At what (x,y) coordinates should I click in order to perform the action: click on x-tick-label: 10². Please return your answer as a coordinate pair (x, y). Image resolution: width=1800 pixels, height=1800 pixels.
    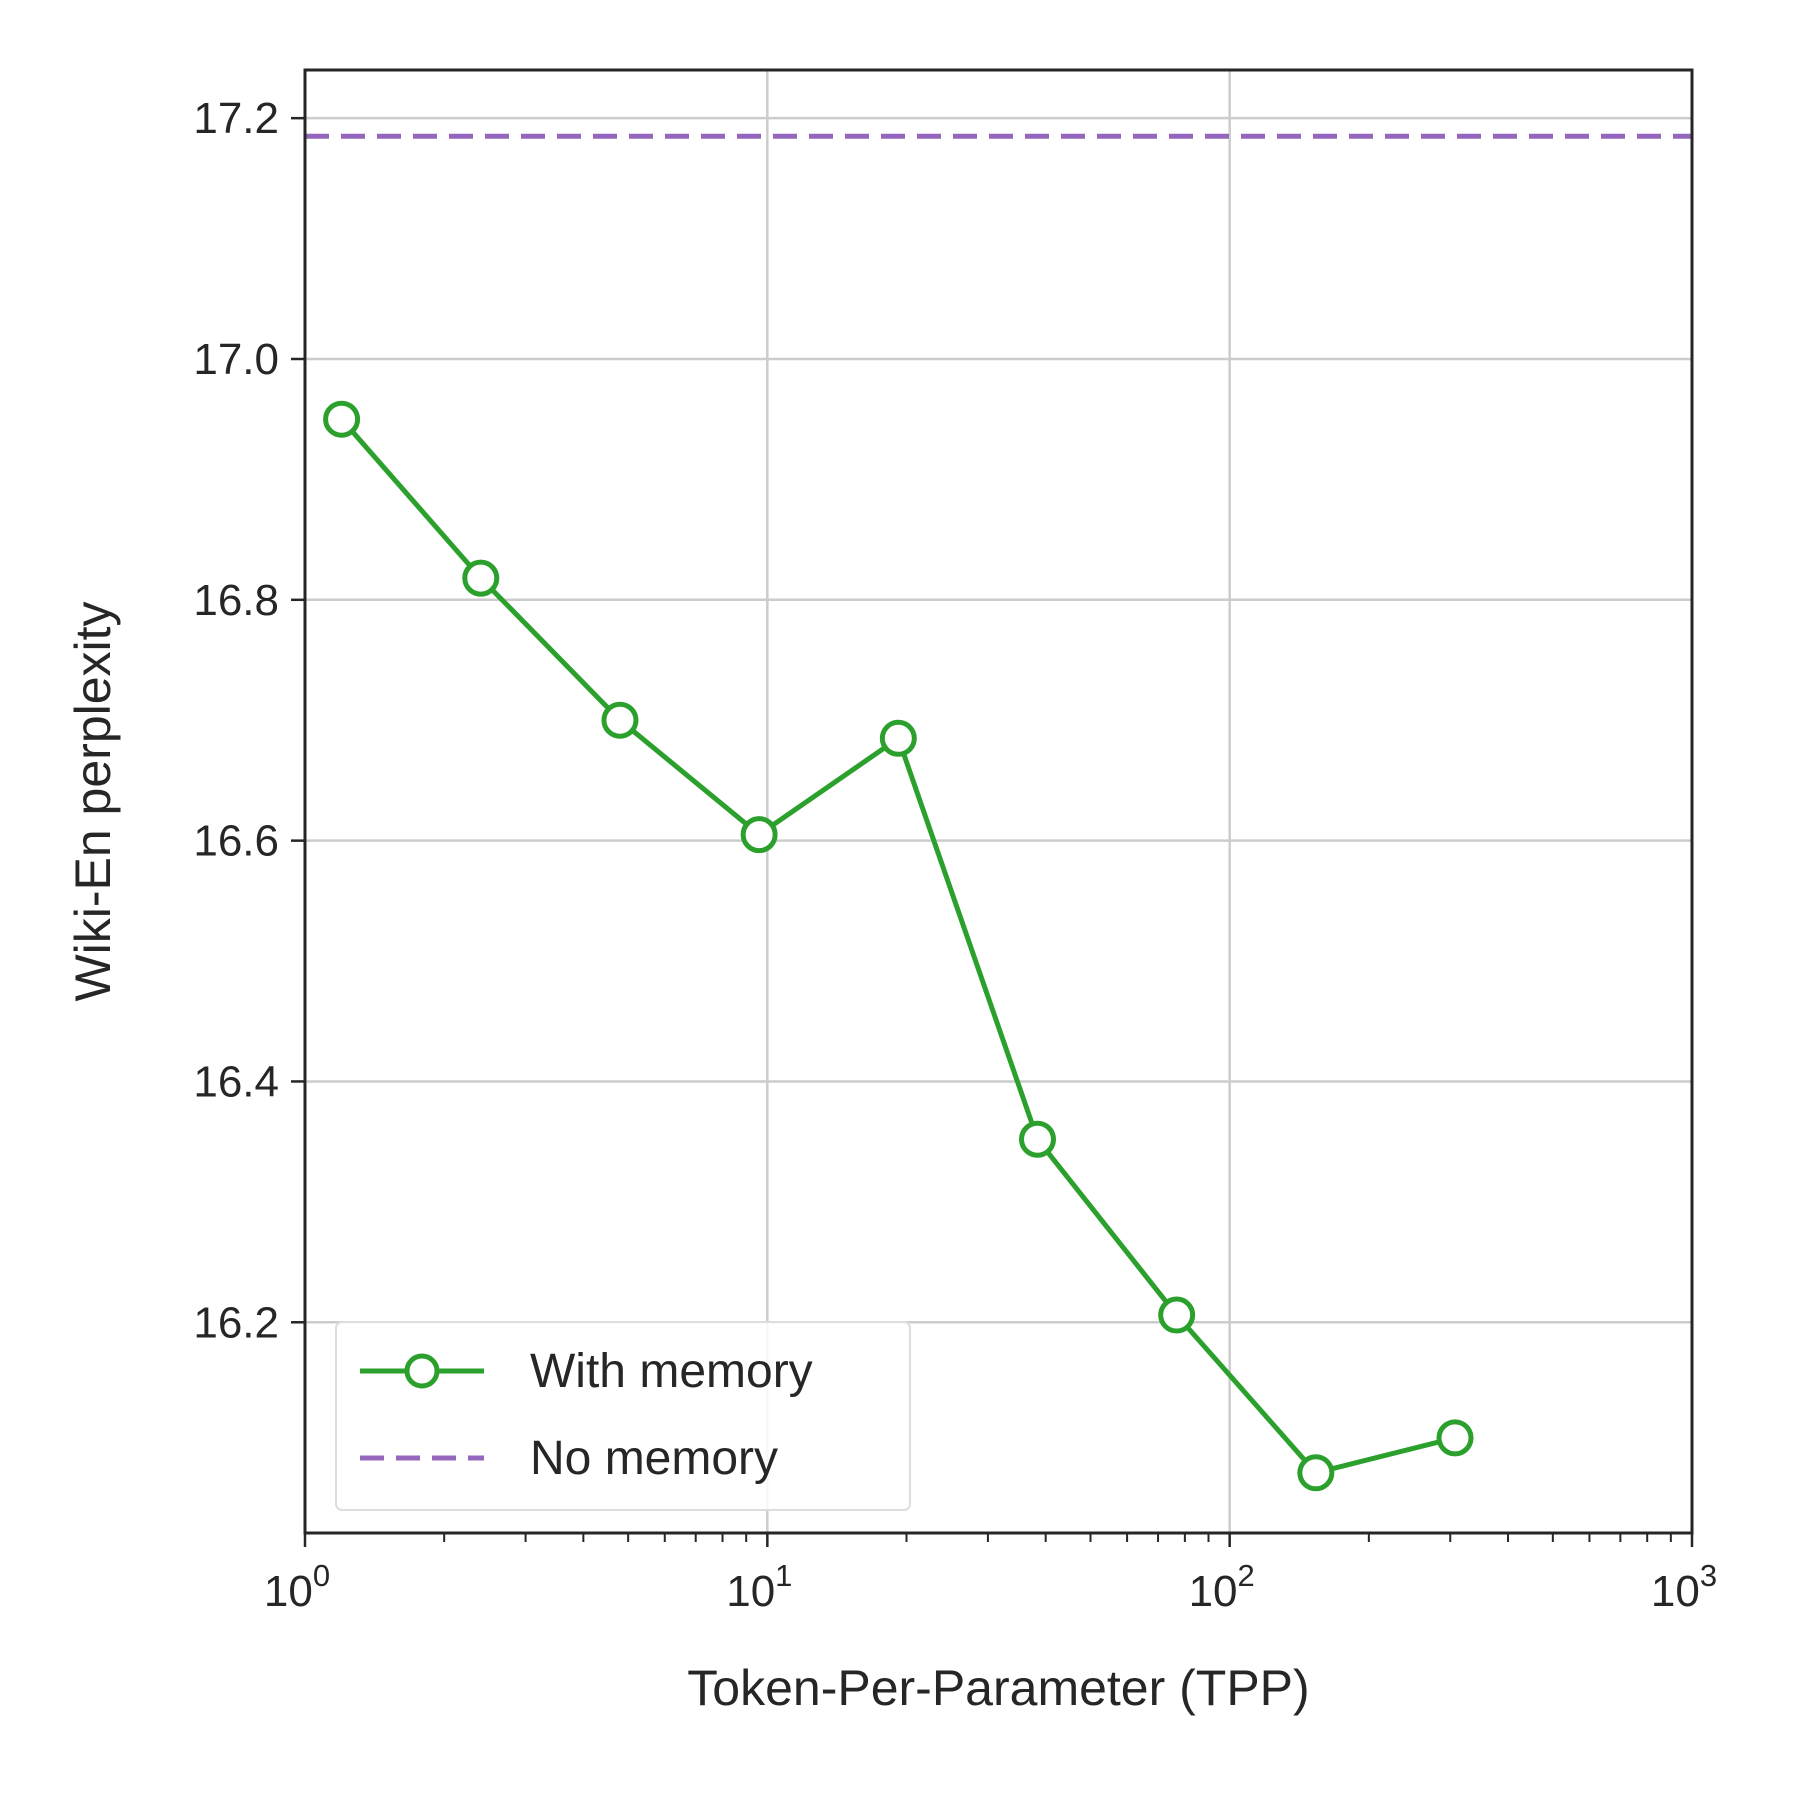
    Looking at the image, I should click on (1222, 1587).